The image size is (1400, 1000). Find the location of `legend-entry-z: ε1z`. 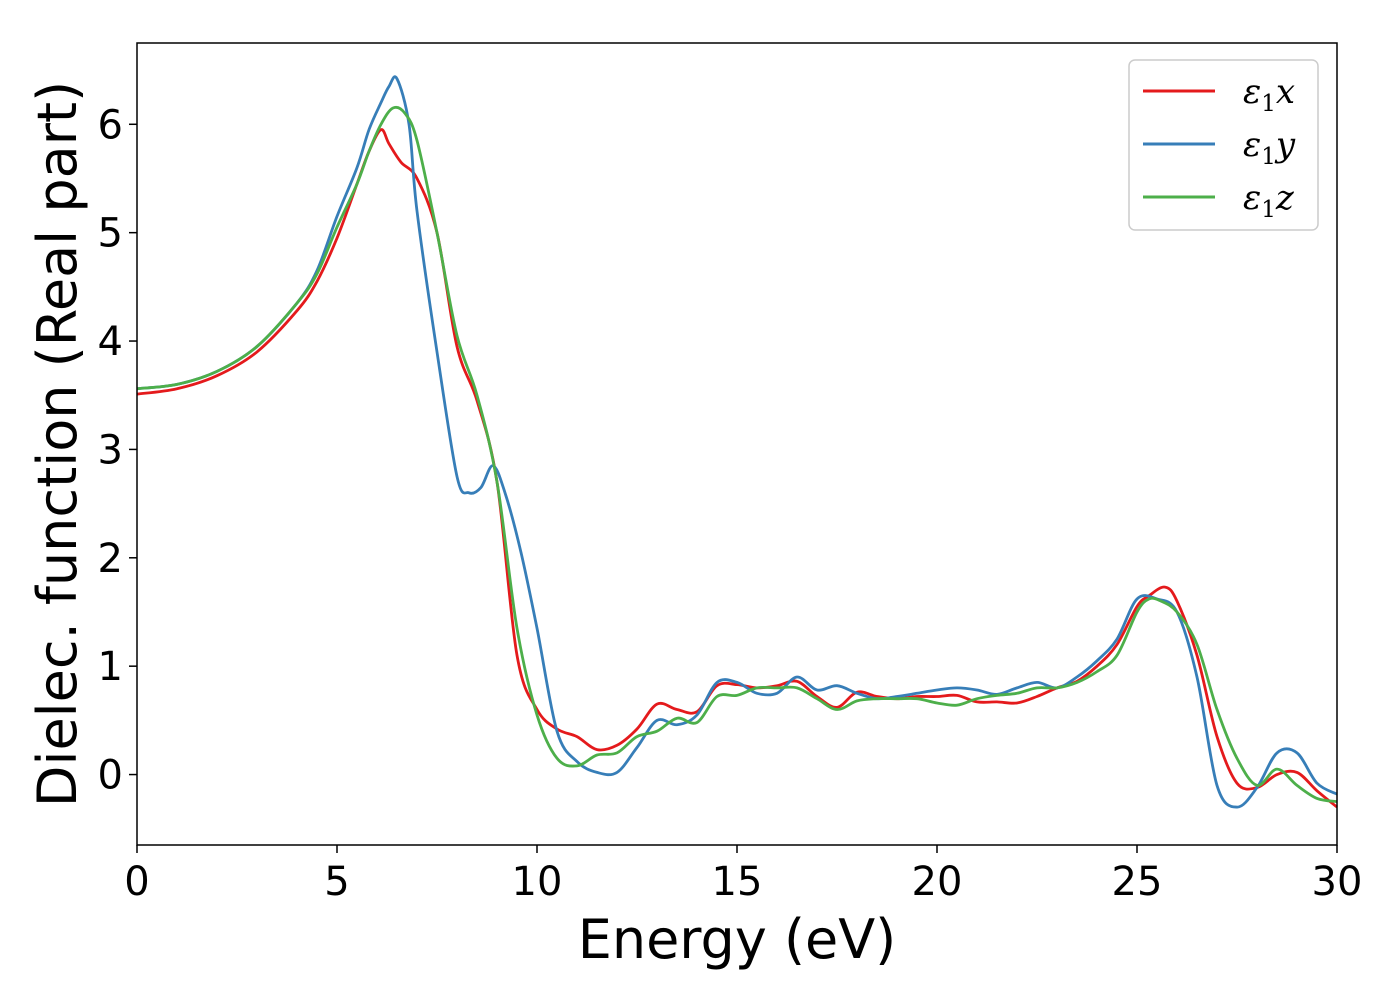

legend-entry-z: ε1z is located at coordinates (1219, 200).